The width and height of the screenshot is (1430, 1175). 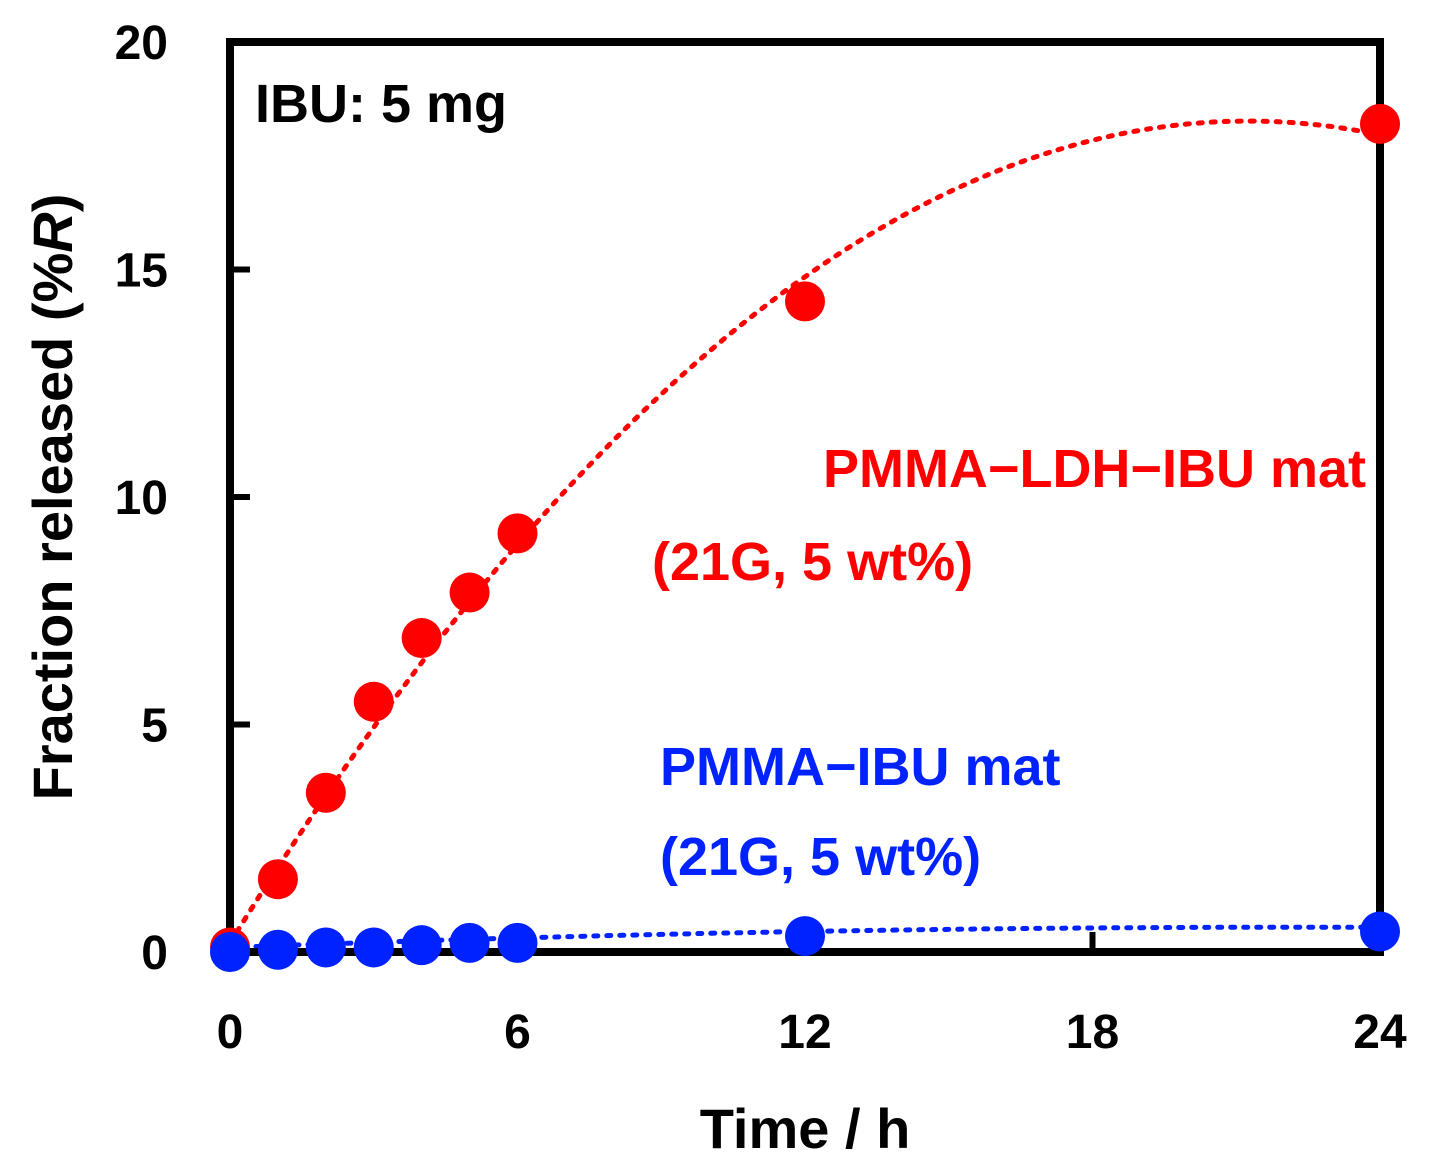 What do you see at coordinates (52, 203) in the screenshot?
I see `y-axis-title-close: )` at bounding box center [52, 203].